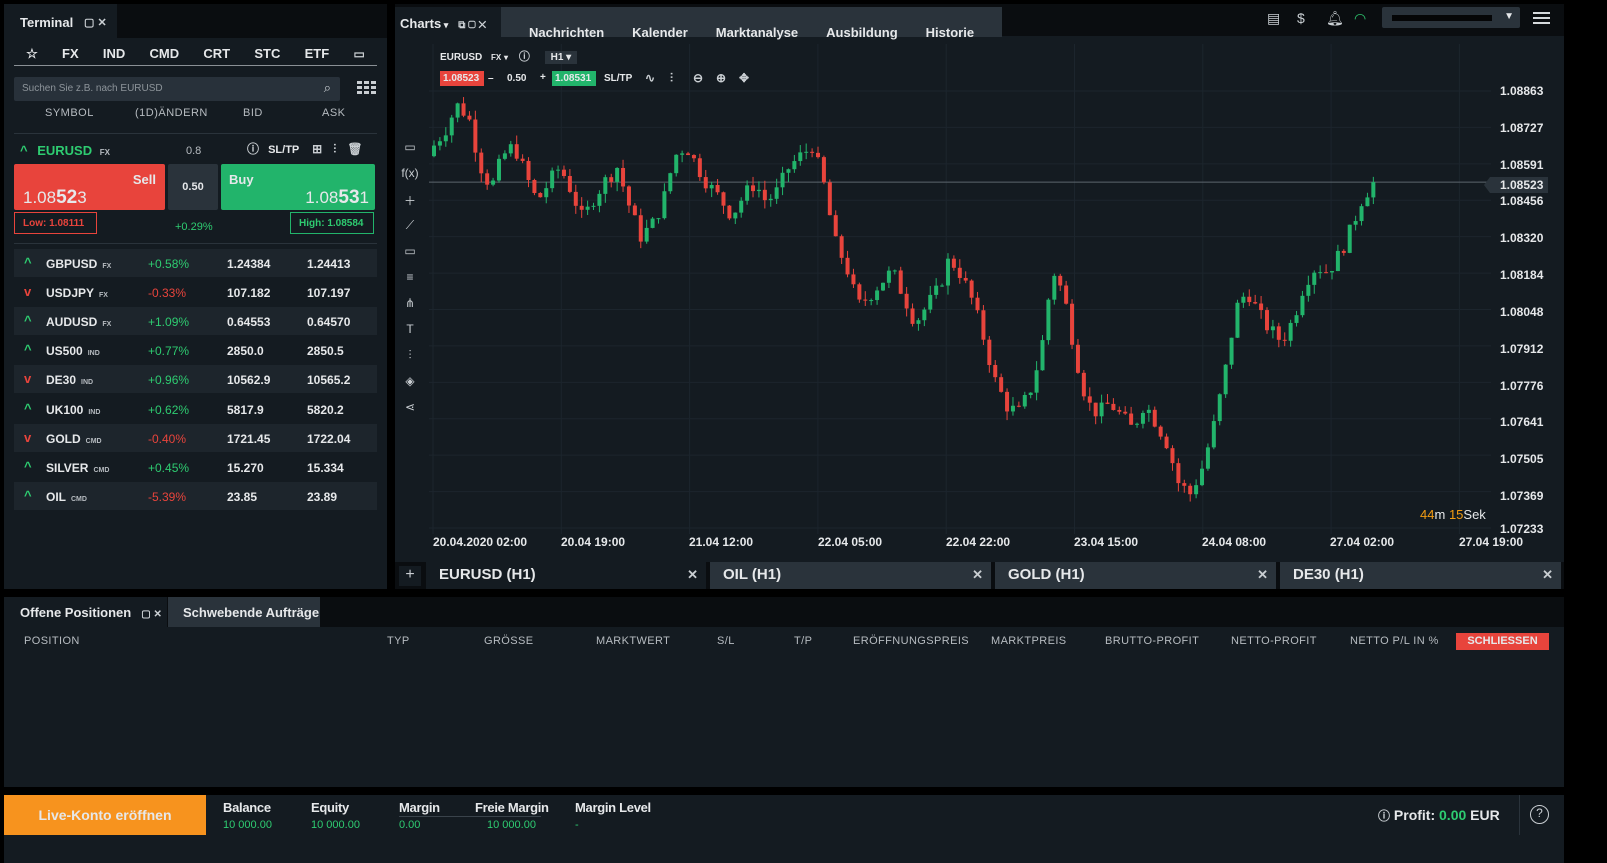 The image size is (1607, 863). I want to click on positions-column: ERÖFFNUNGSPREIS, so click(911, 641).